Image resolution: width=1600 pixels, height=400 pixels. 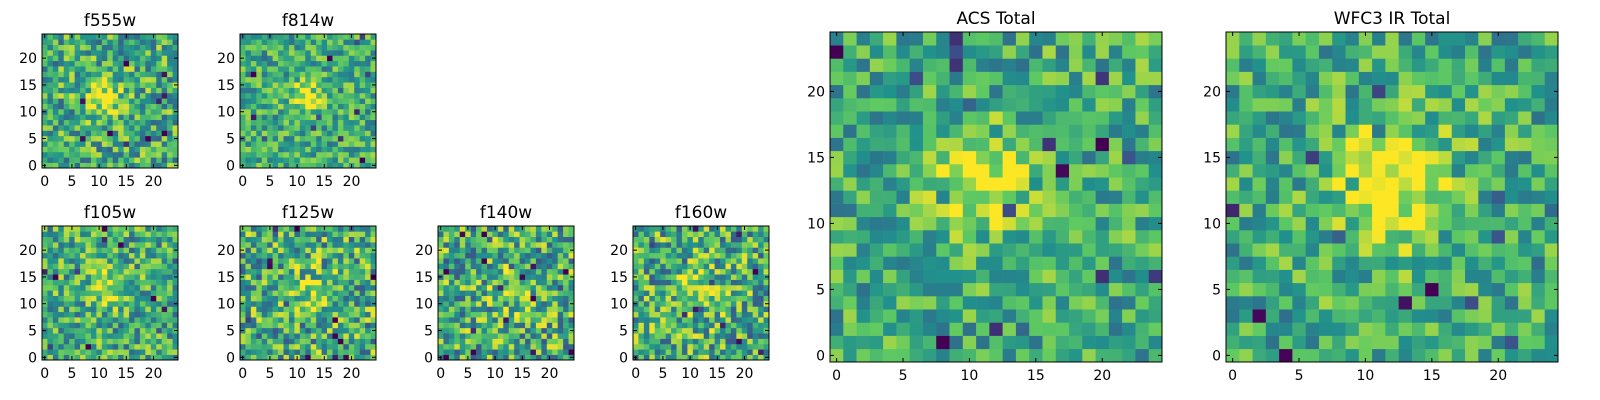 I want to click on heatmap-cells, so click(x=110, y=101).